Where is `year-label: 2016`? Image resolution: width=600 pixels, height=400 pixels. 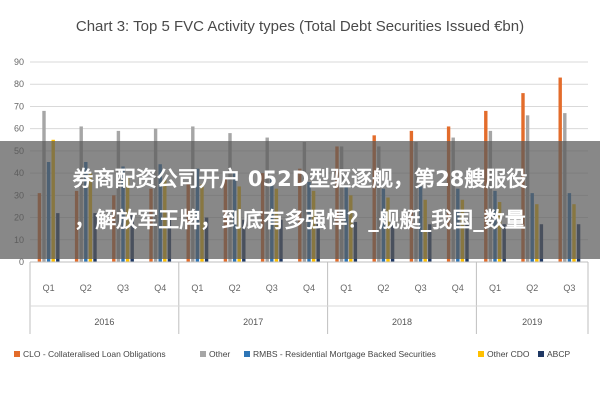 year-label: 2016 is located at coordinates (104, 322).